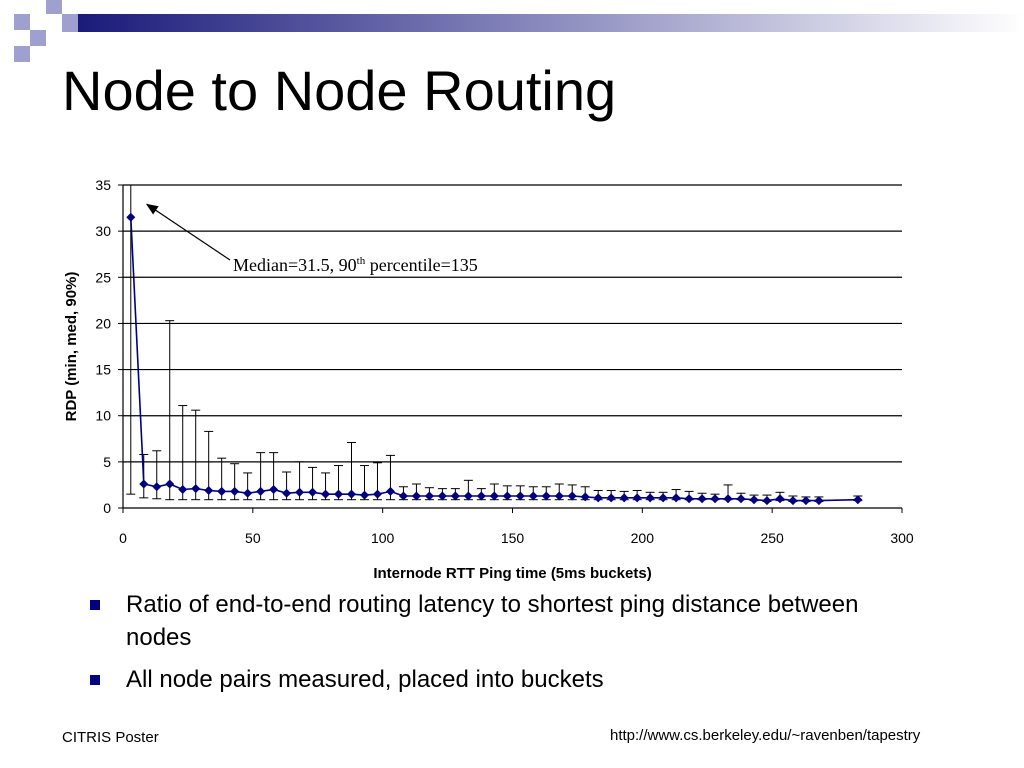  I want to click on y-tick-label: 0, so click(107, 508).